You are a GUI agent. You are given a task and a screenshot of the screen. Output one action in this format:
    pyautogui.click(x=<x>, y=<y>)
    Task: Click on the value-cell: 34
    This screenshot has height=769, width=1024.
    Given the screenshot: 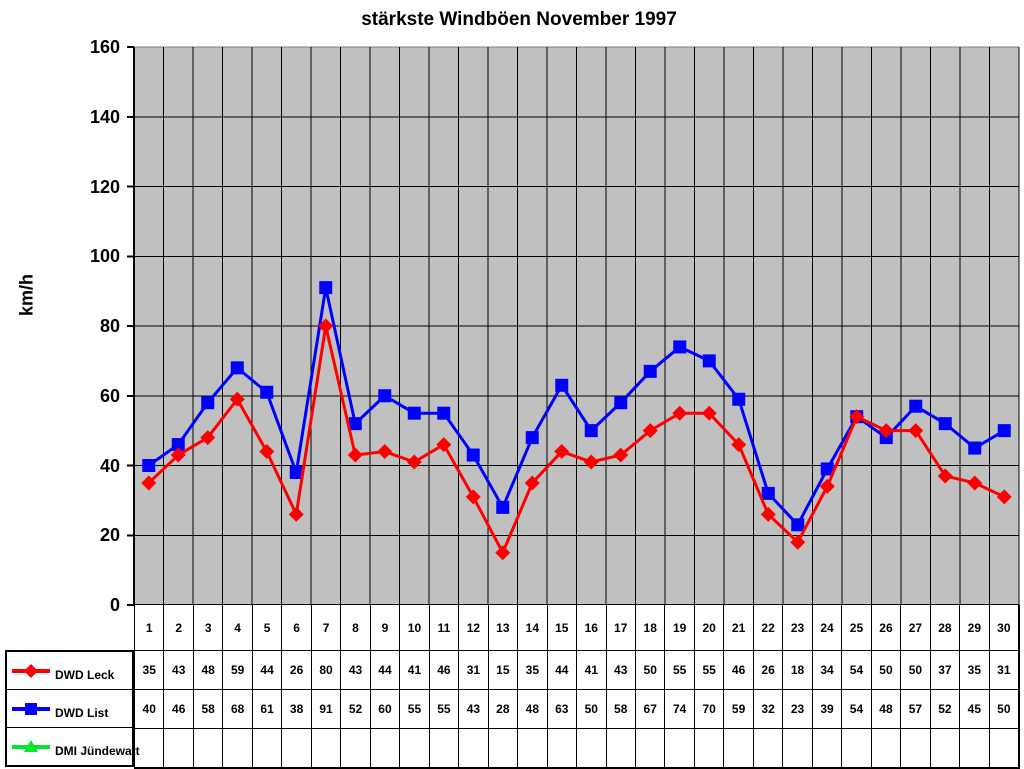 What is the action you would take?
    pyautogui.click(x=827, y=670)
    